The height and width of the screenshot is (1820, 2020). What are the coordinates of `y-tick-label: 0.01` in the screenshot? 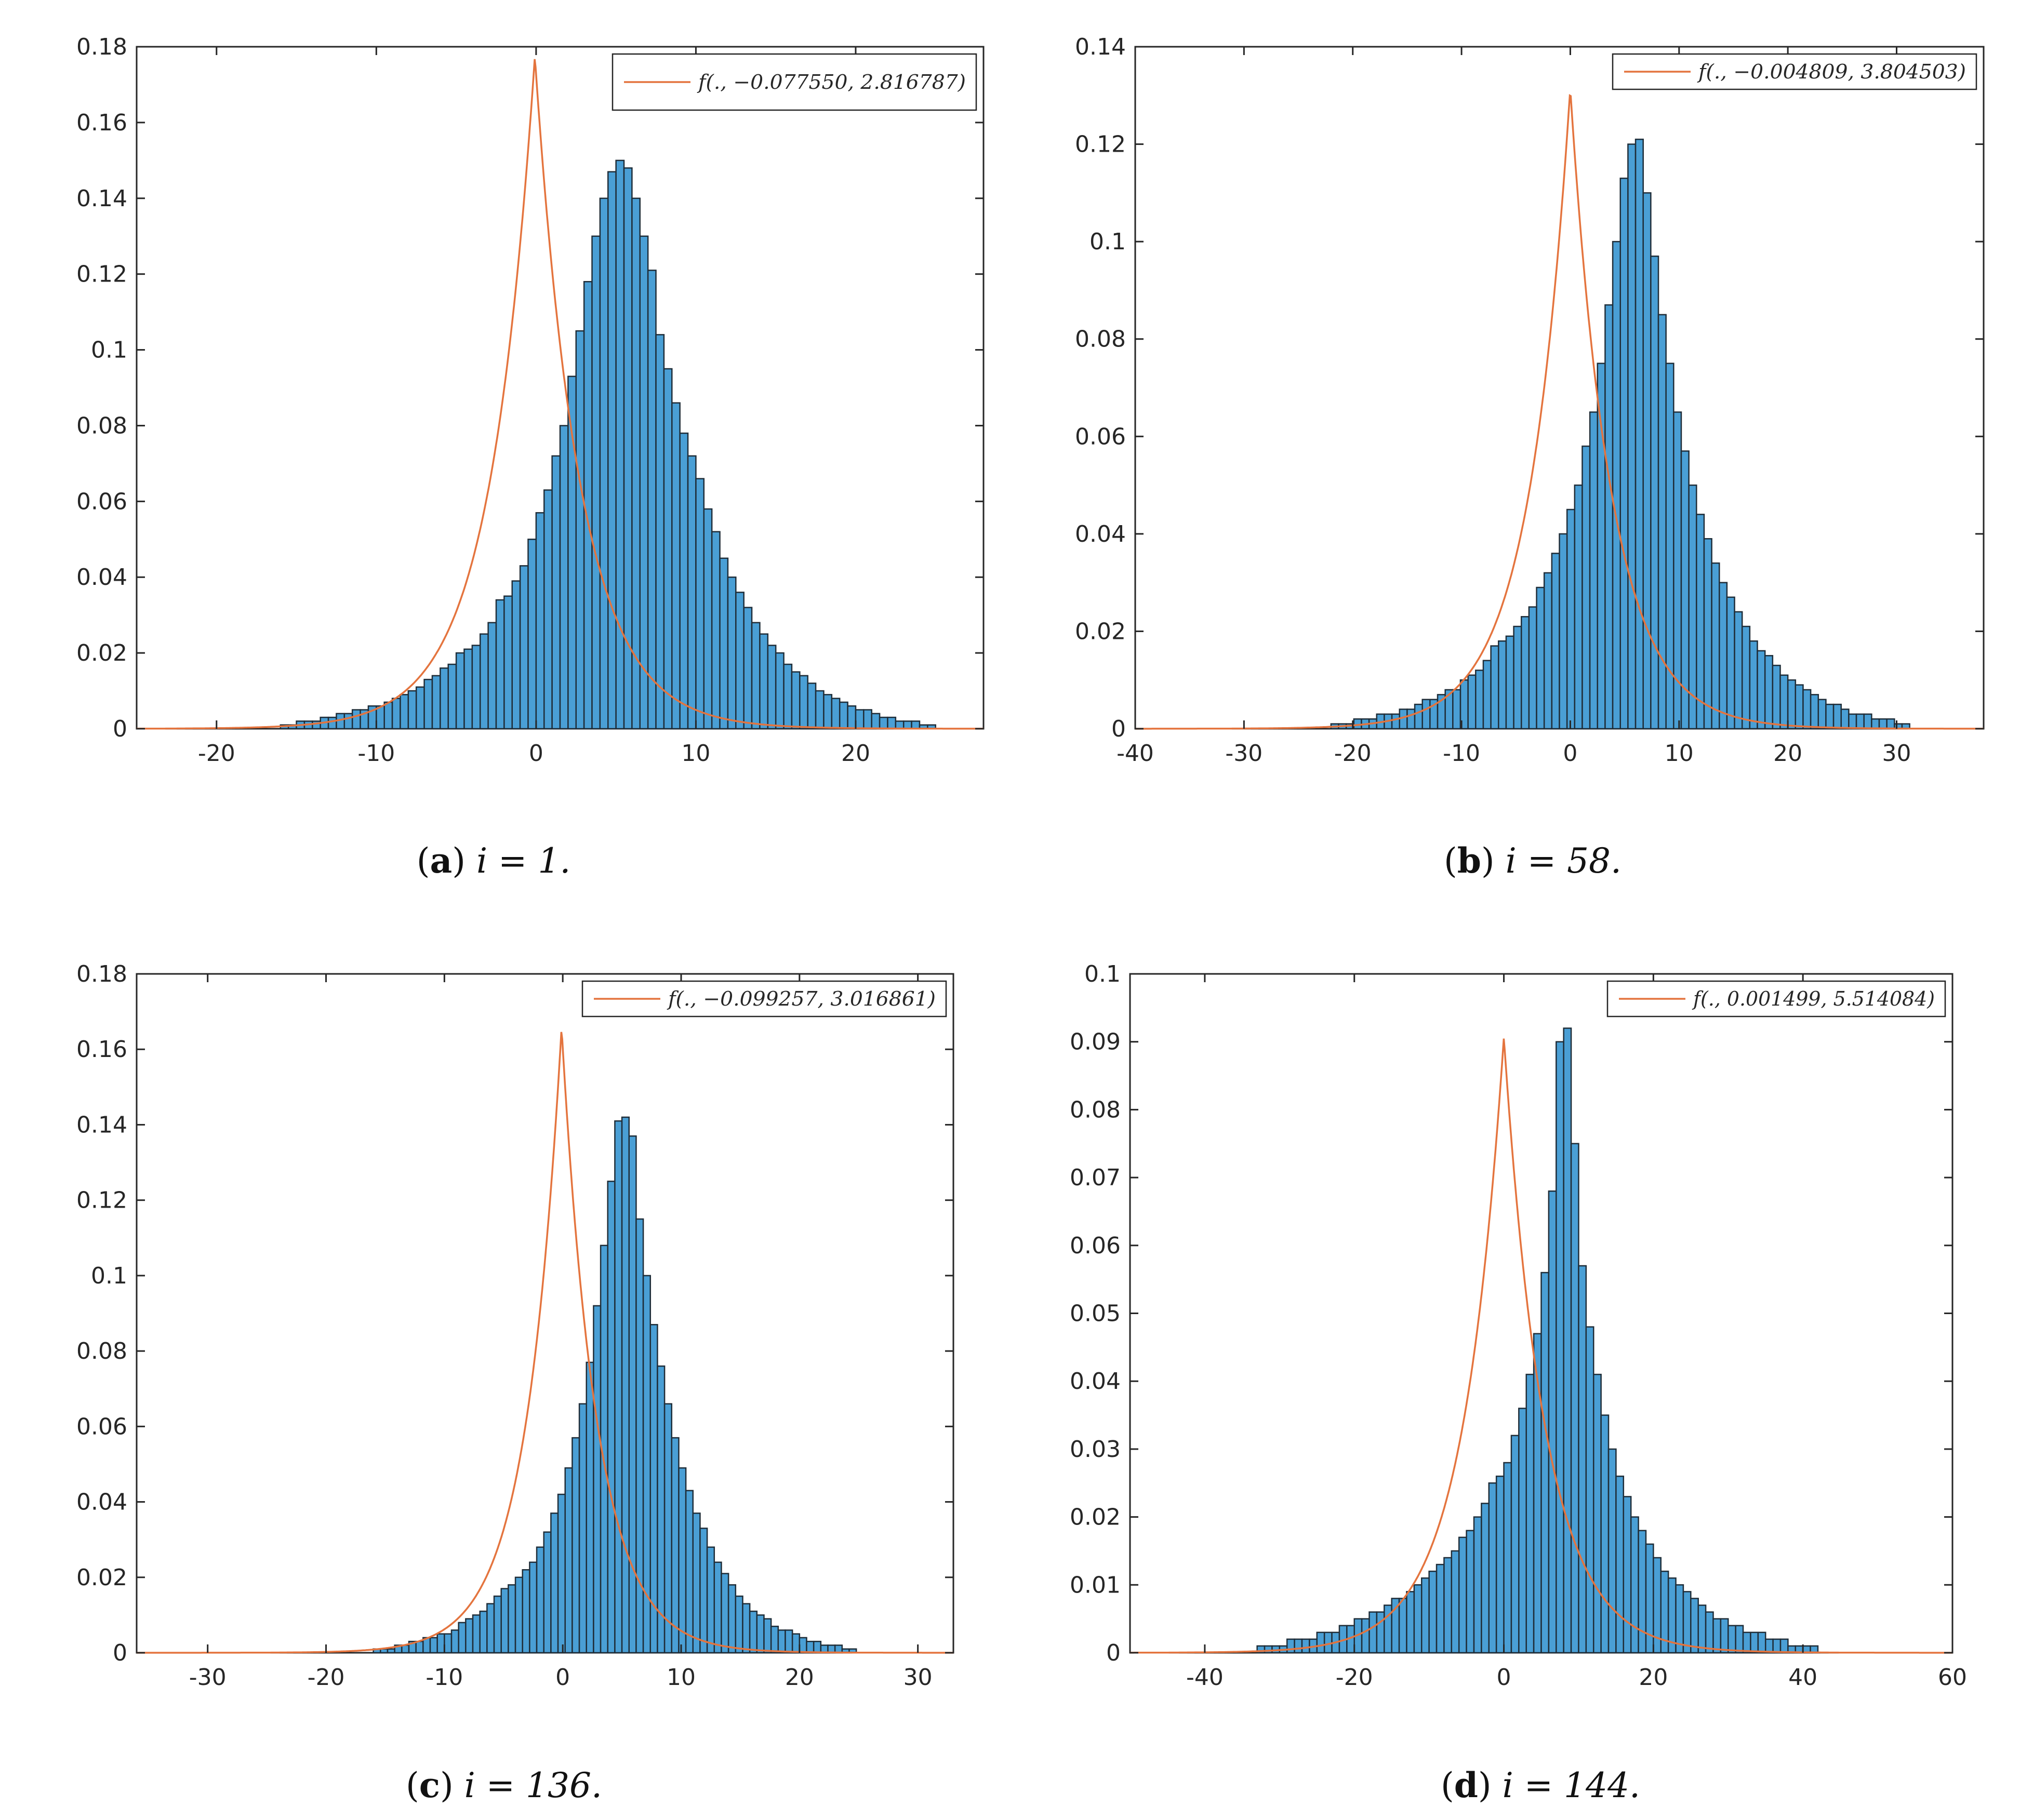 It's located at (1096, 1585).